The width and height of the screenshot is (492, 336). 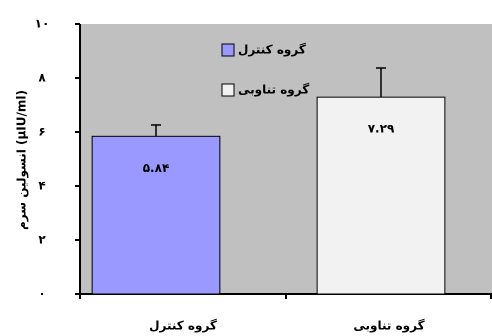 I want to click on y-tick-label: ۶, so click(x=41, y=132).